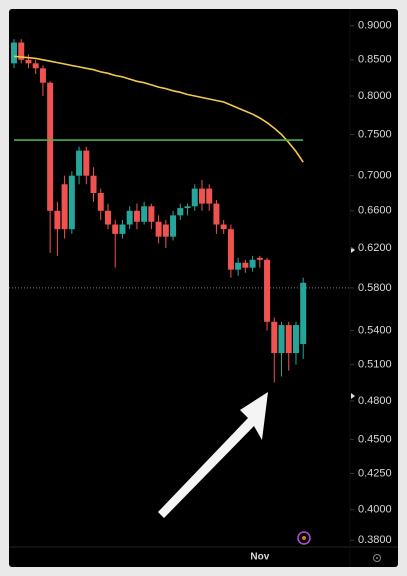 The height and width of the screenshot is (576, 407). Describe the element at coordinates (377, 558) in the screenshot. I see `settings-icon` at that location.